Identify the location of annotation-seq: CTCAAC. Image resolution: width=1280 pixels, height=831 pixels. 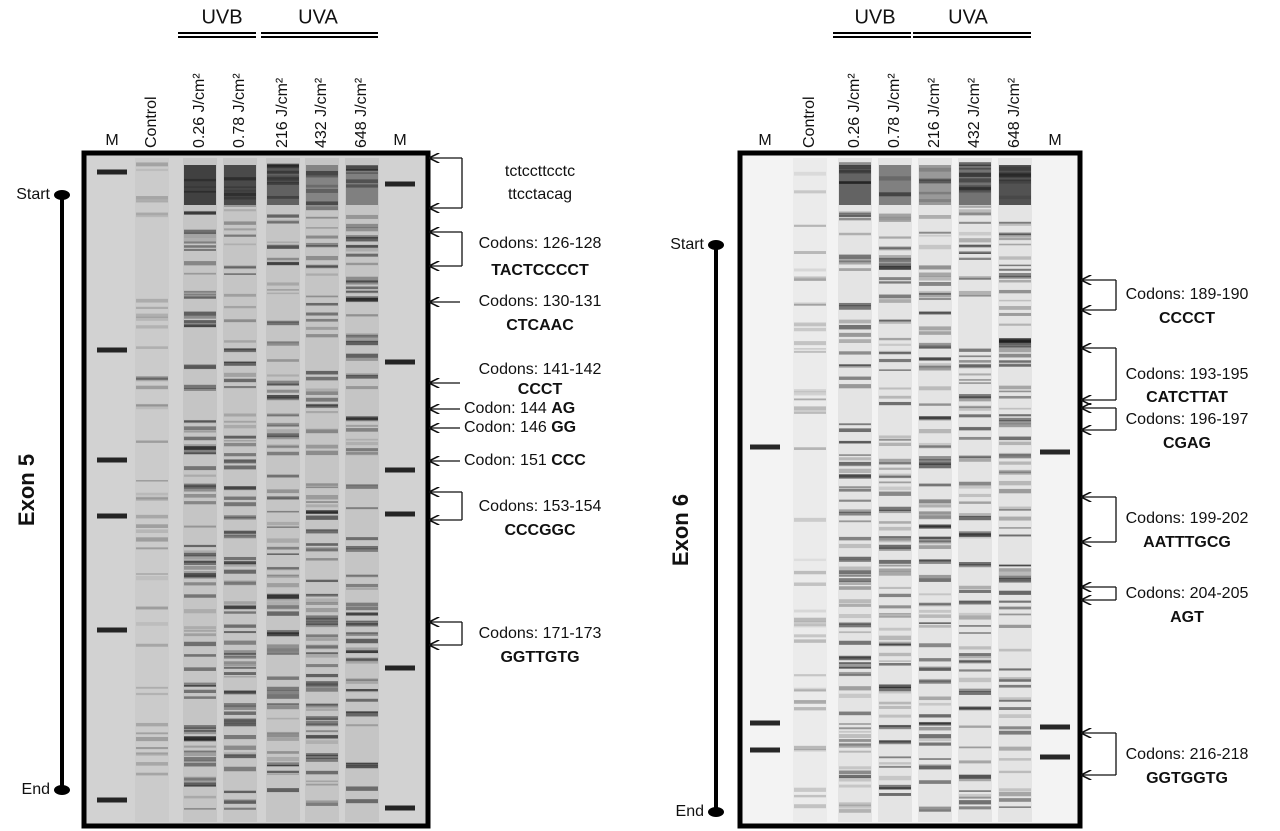
(540, 325).